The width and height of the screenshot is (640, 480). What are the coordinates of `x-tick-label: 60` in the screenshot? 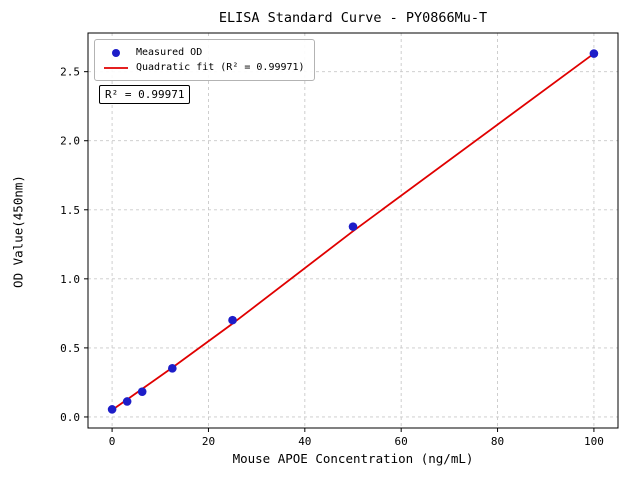 It's located at (401, 441).